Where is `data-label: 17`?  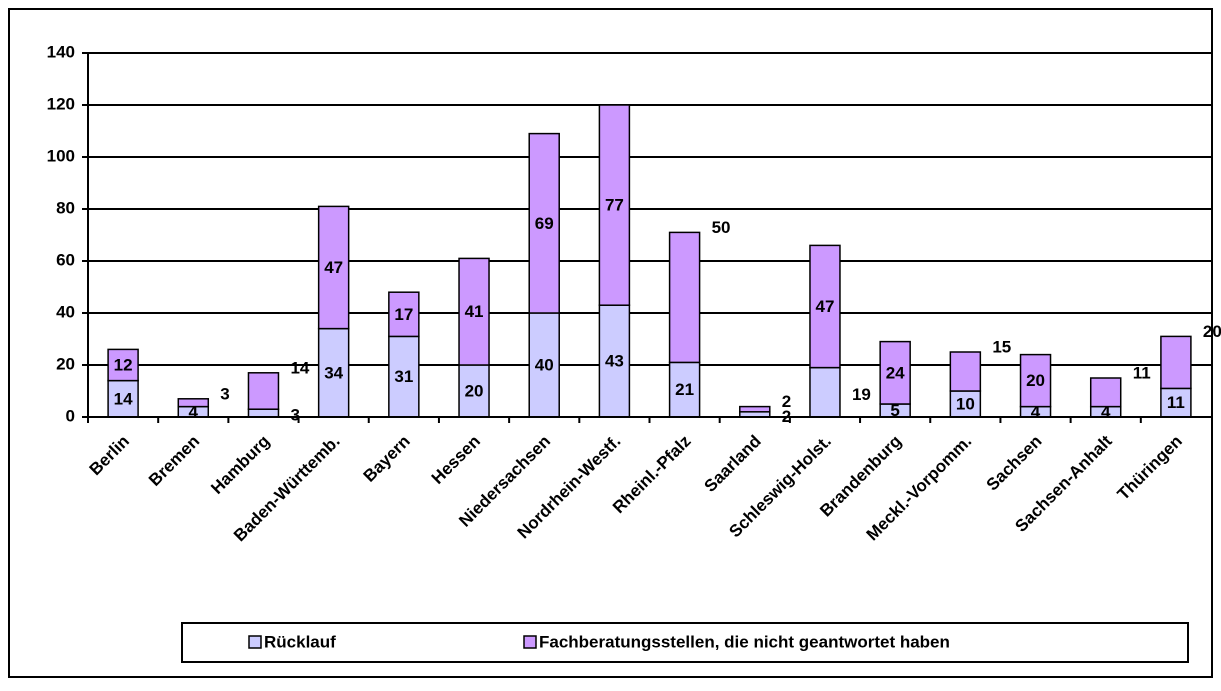
data-label: 17 is located at coordinates (403, 314).